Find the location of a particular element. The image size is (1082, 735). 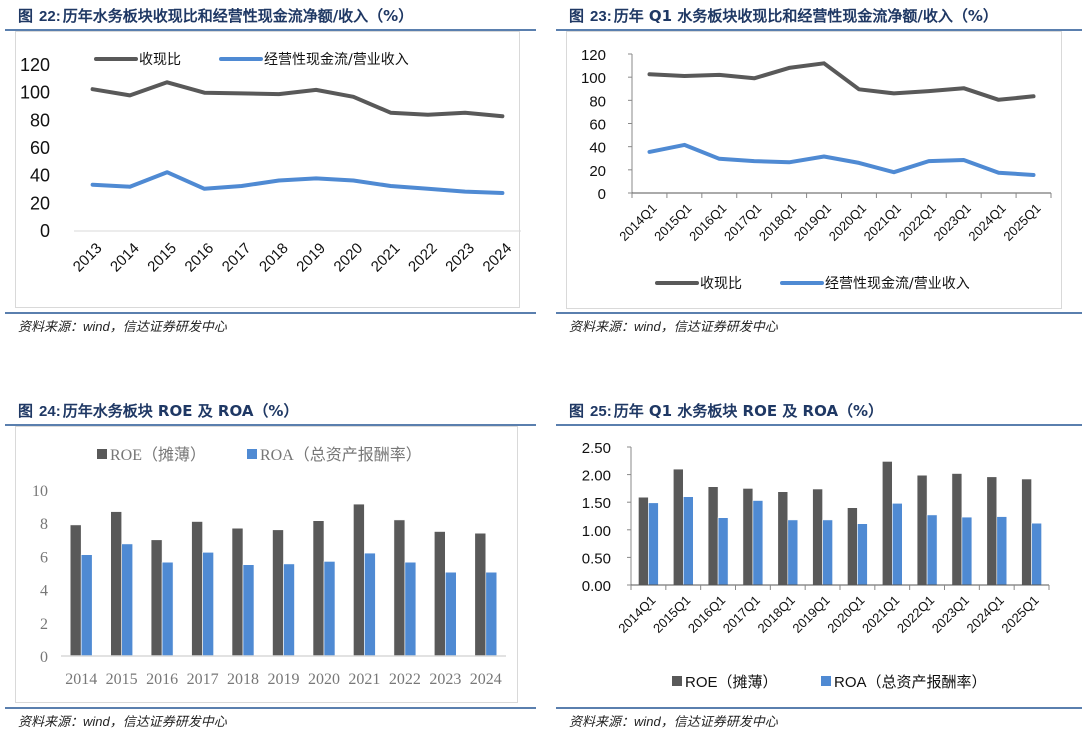

x-tick-label: 2022Q1 is located at coordinates (917, 222).